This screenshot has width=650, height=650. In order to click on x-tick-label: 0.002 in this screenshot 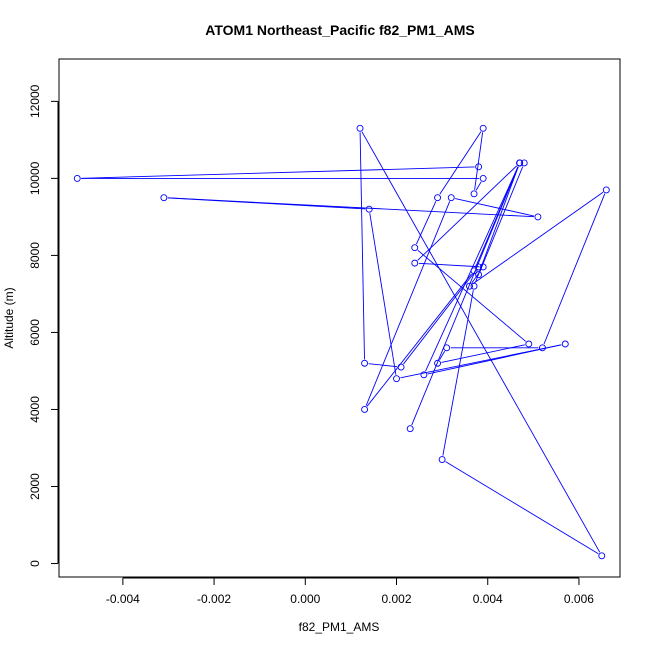, I will do `click(396, 599)`.